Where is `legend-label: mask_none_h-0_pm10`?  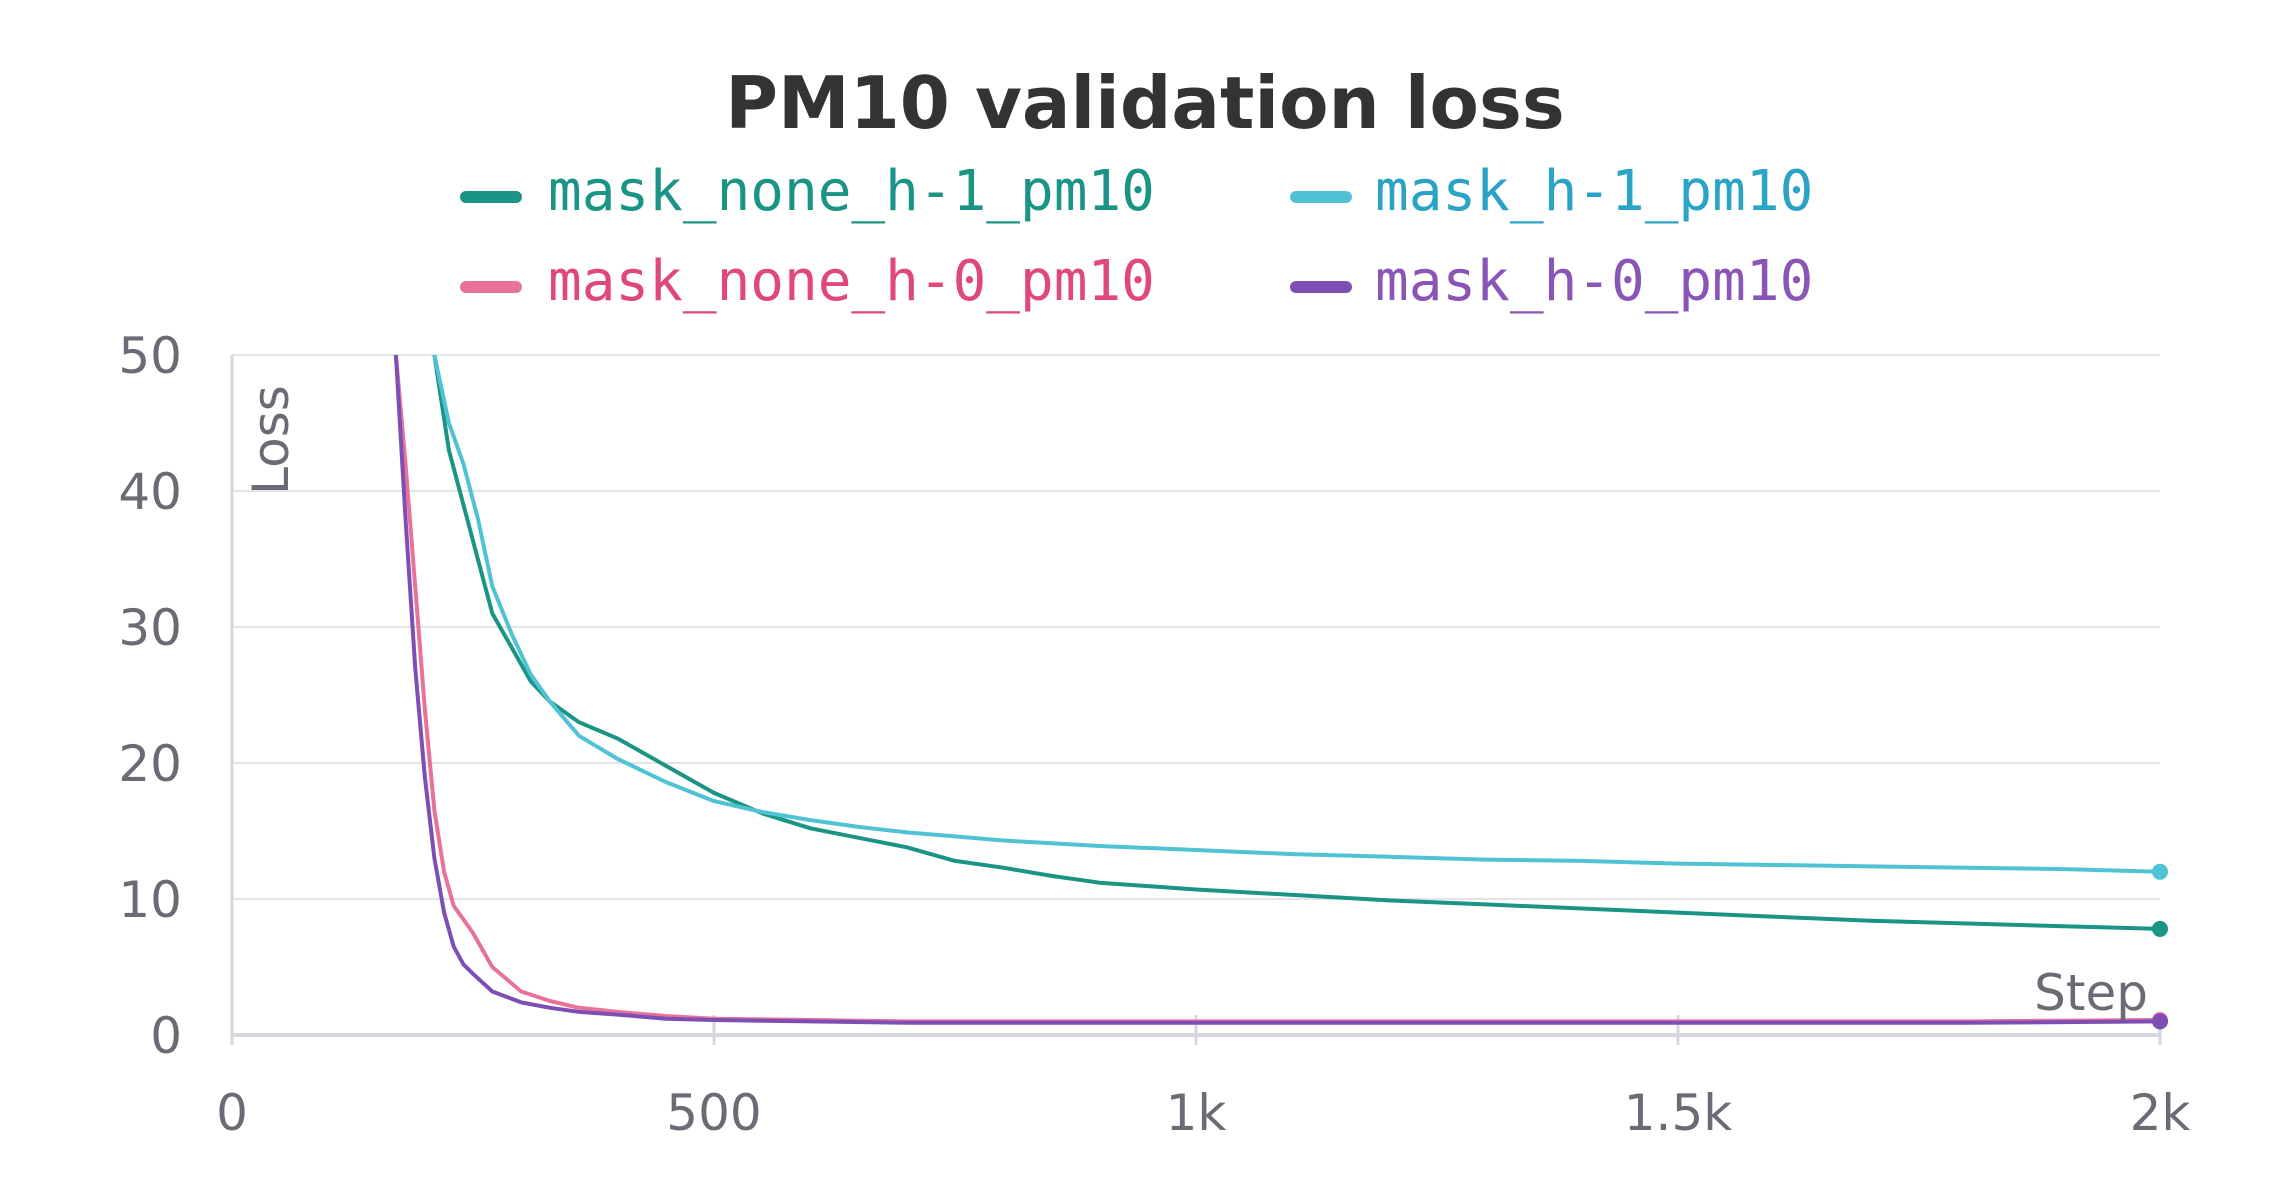 legend-label: mask_none_h-0_pm10 is located at coordinates (851, 281).